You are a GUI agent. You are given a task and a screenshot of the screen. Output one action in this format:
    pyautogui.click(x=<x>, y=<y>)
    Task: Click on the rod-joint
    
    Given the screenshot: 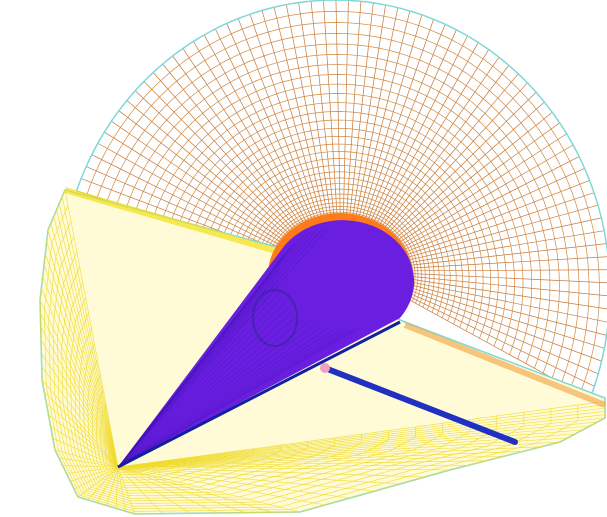 What is the action you would take?
    pyautogui.click(x=325, y=368)
    